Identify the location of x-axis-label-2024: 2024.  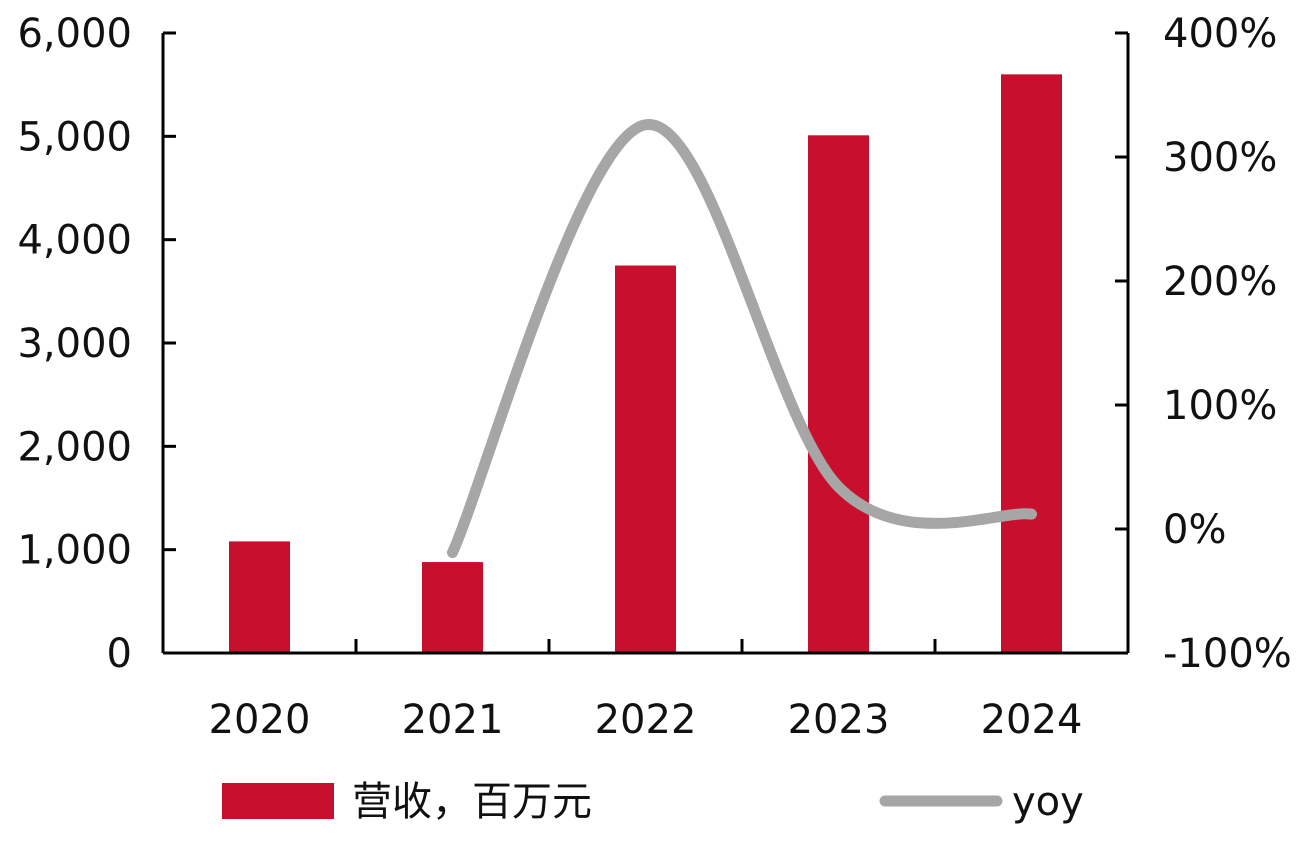
(1032, 720).